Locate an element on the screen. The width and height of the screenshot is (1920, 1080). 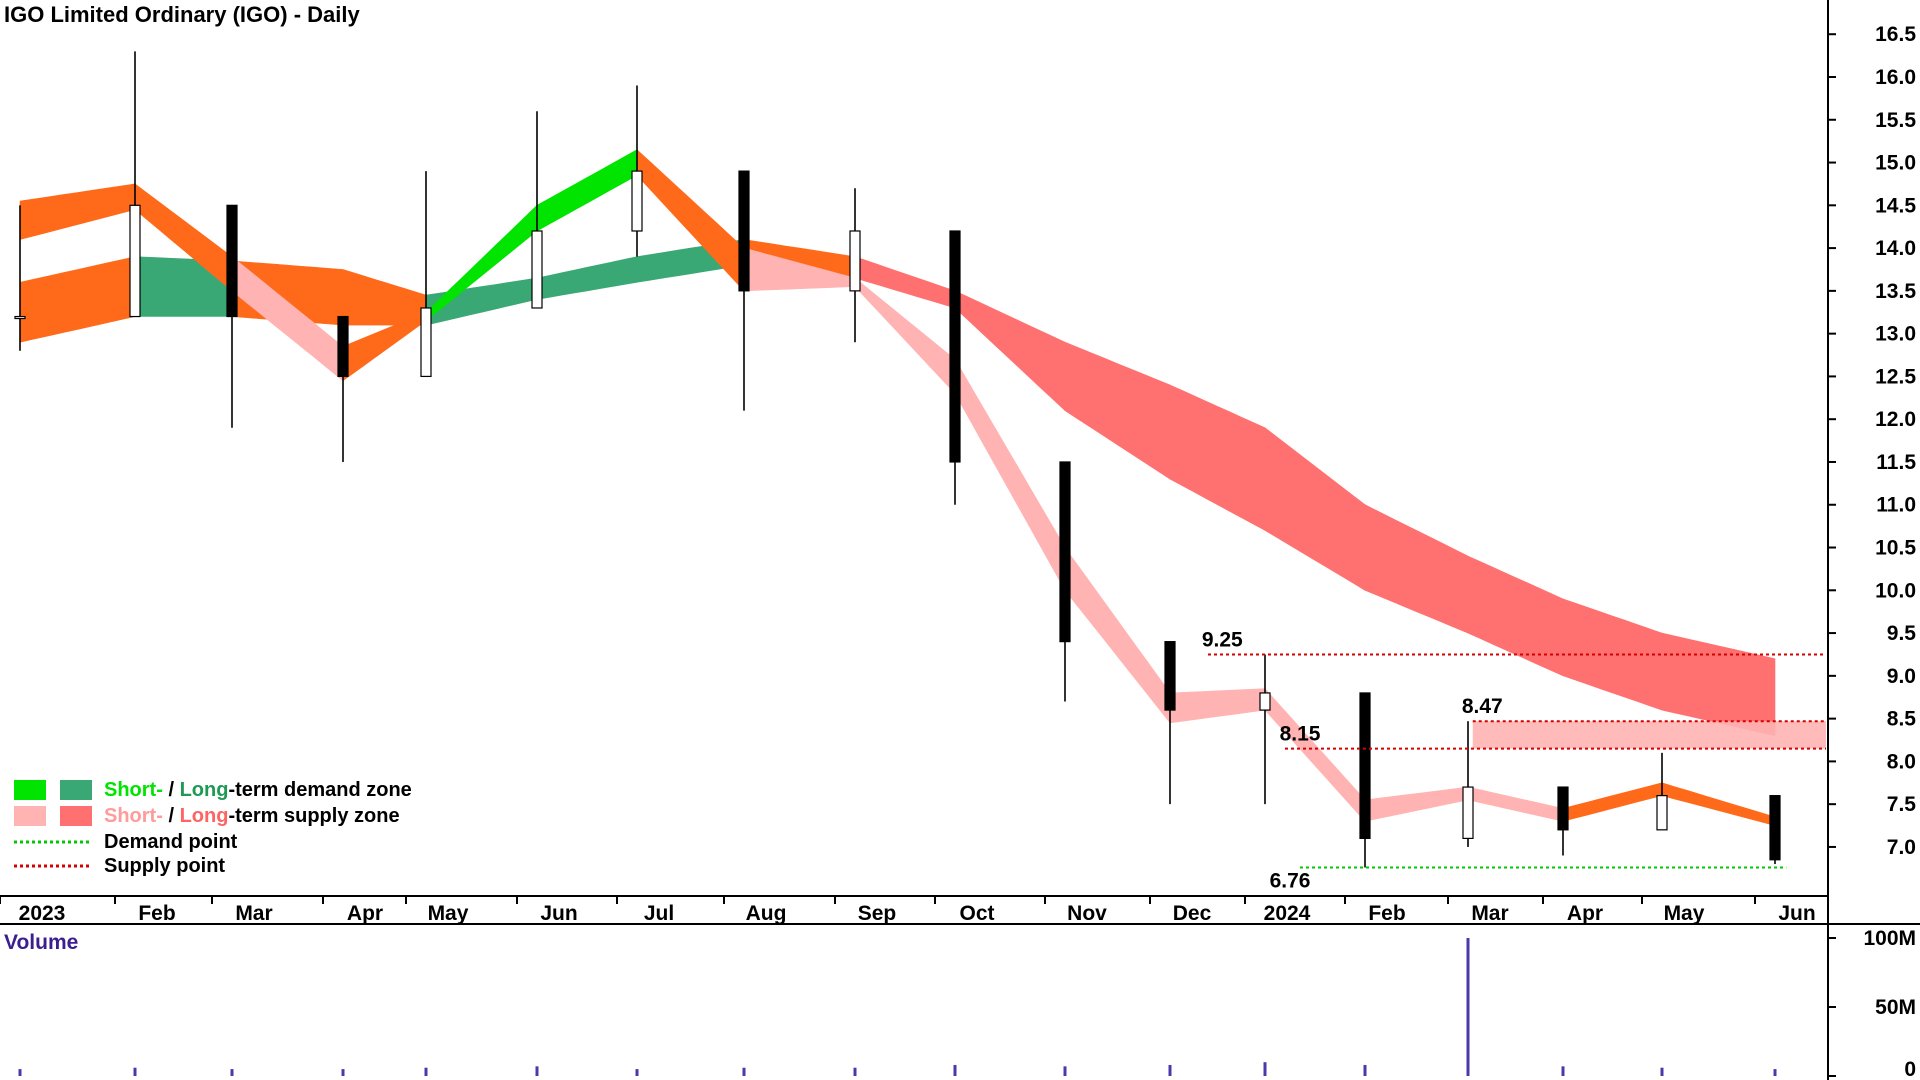
supply-bands is located at coordinates (1649, 735).